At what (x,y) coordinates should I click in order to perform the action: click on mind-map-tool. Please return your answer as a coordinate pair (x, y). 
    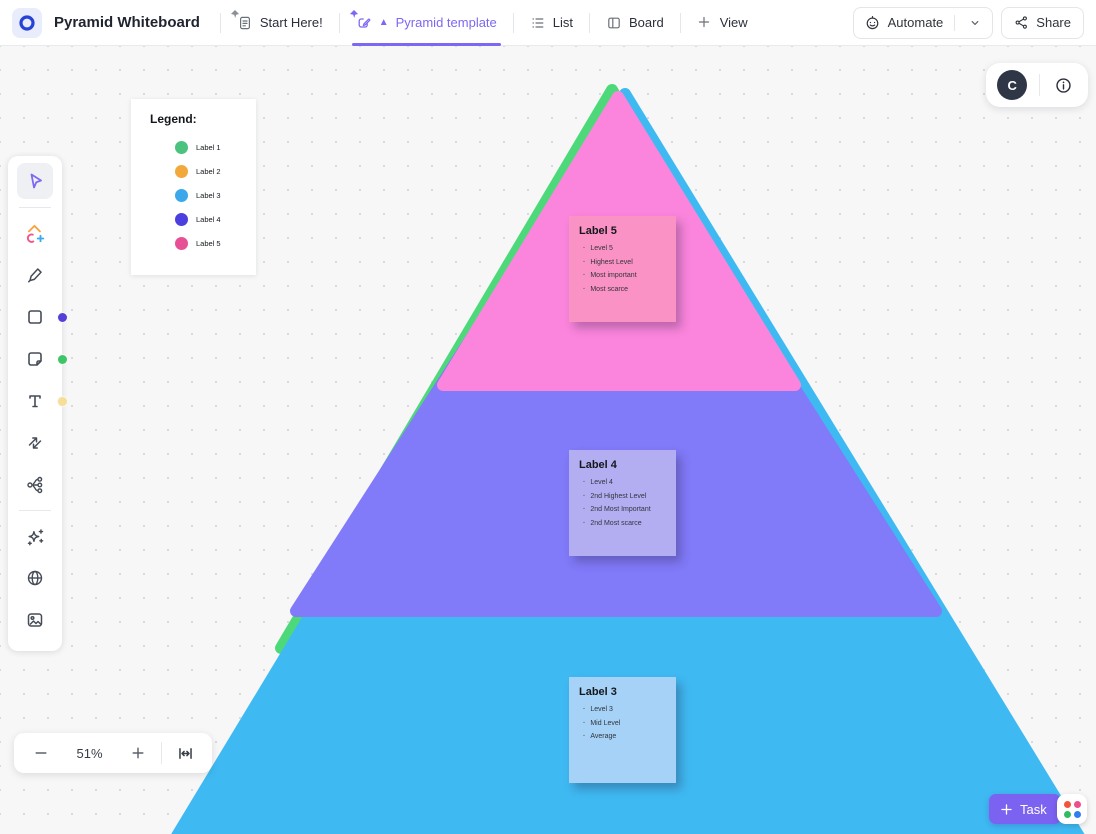
    Looking at the image, I should click on (35, 485).